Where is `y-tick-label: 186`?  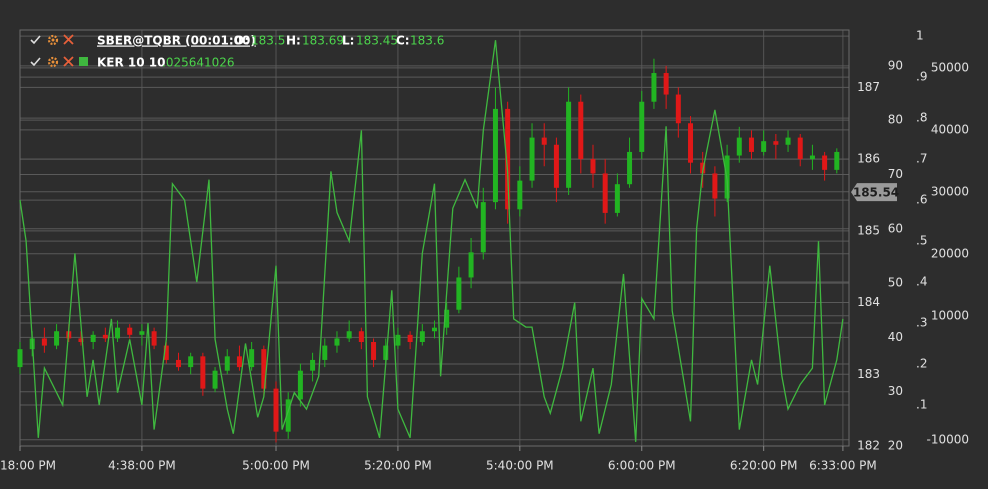 y-tick-label: 186 is located at coordinates (868, 159).